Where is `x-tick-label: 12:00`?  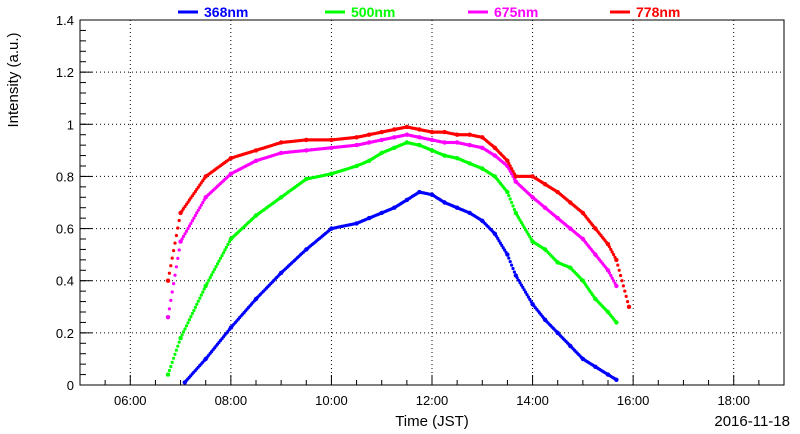
x-tick-label: 12:00 is located at coordinates (432, 400).